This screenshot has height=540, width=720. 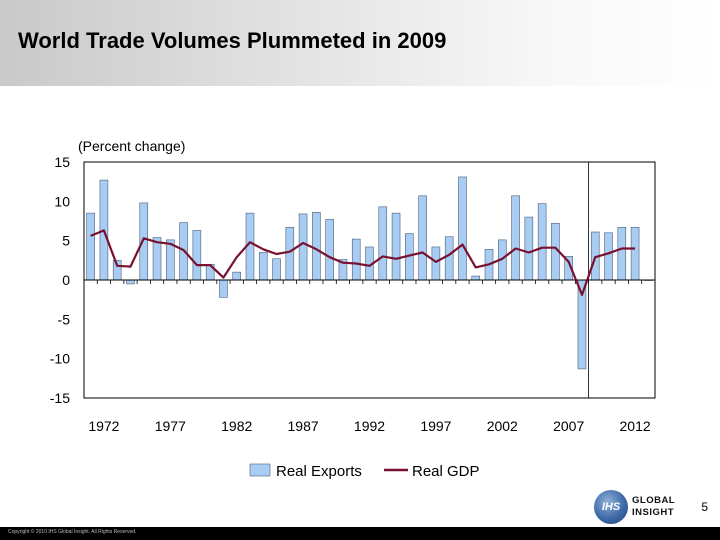 I want to click on x-tick-label: 2002, so click(x=502, y=426).